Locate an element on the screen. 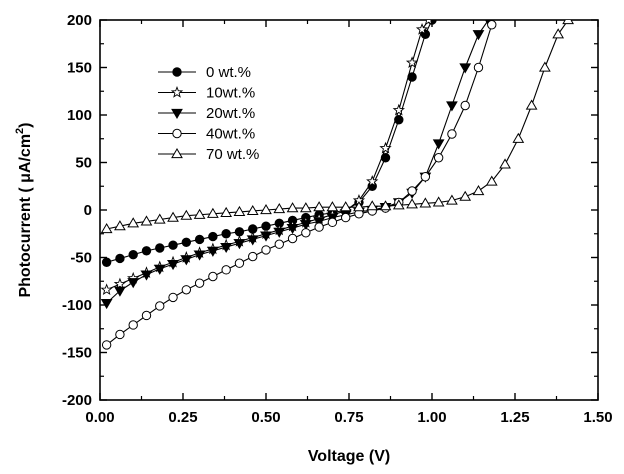  y-tick-label: -50 is located at coordinates (81, 258).